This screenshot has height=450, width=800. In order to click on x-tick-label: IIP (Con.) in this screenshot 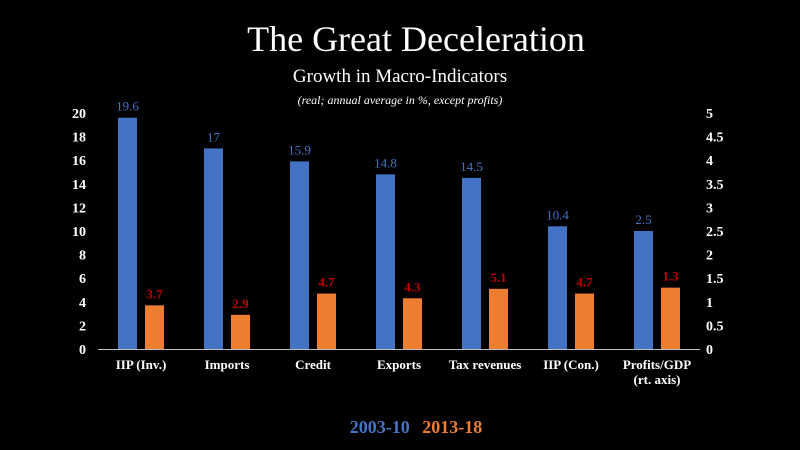, I will do `click(571, 364)`.